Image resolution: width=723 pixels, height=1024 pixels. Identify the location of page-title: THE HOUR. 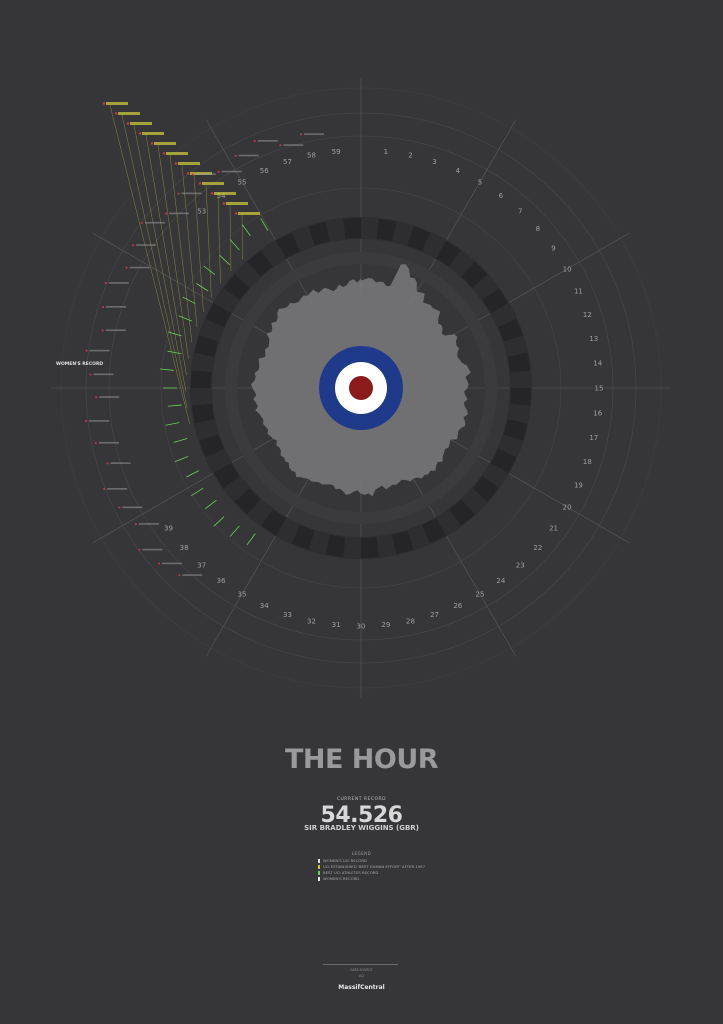
(361, 759).